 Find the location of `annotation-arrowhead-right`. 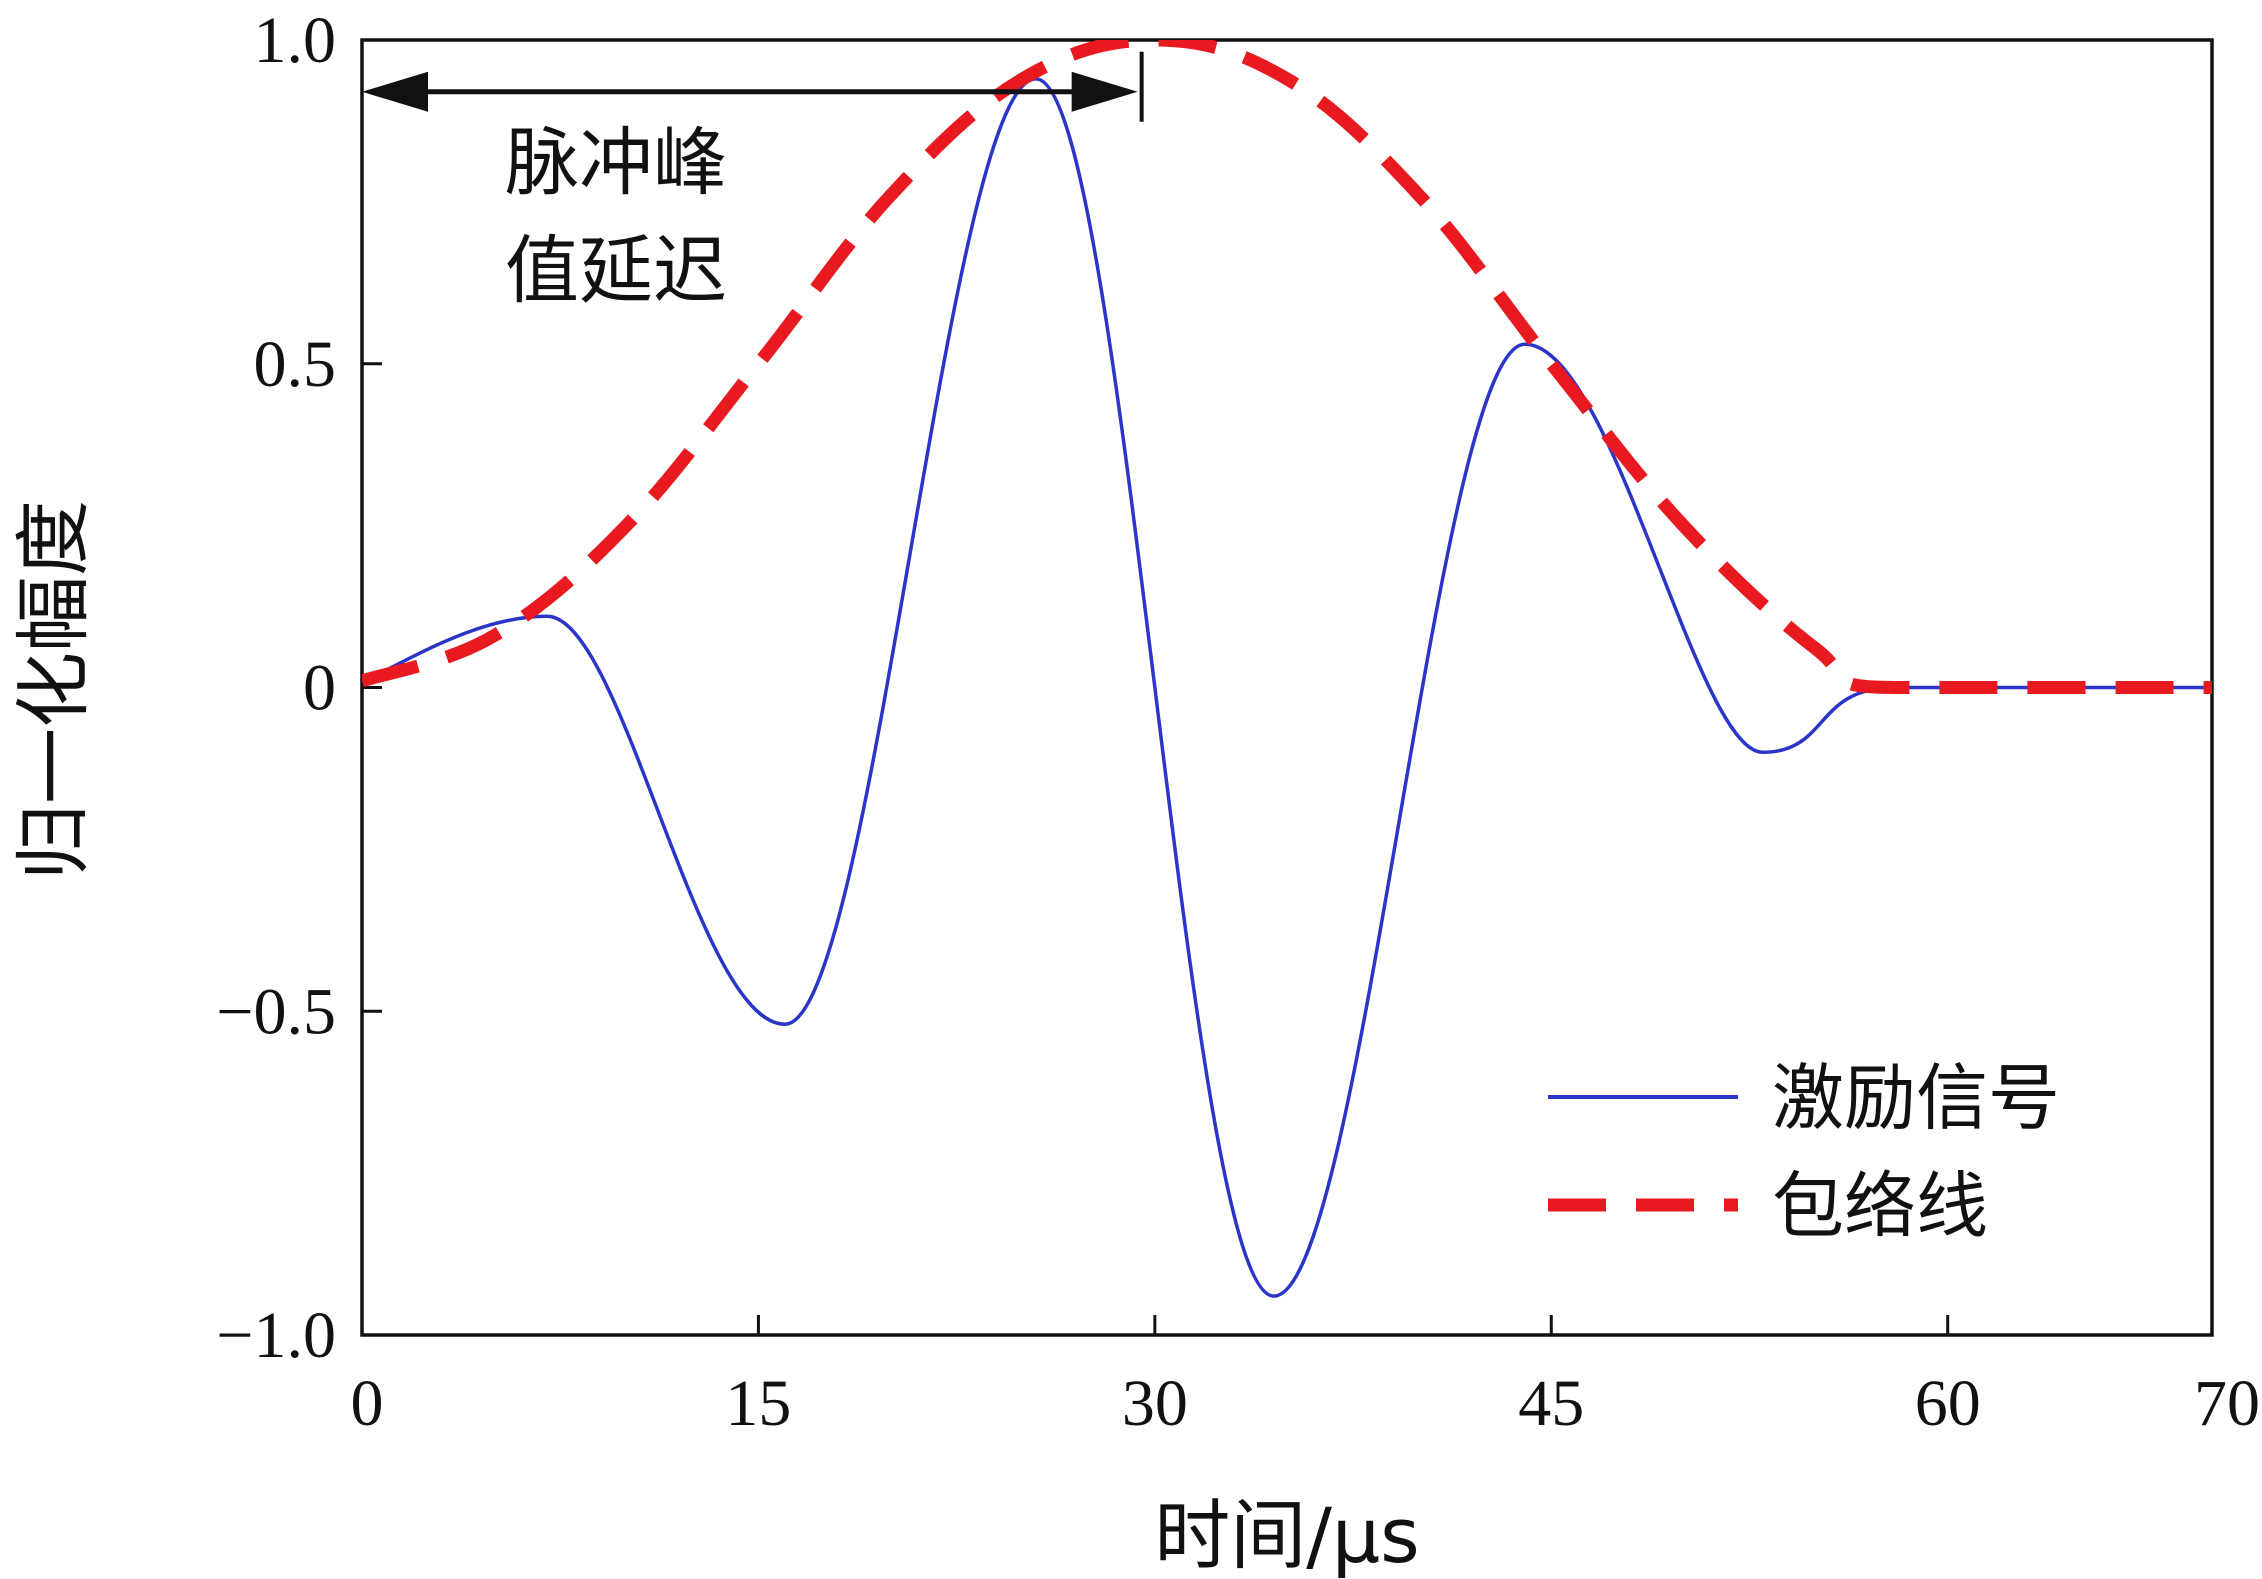

annotation-arrowhead-right is located at coordinates (1104, 91).